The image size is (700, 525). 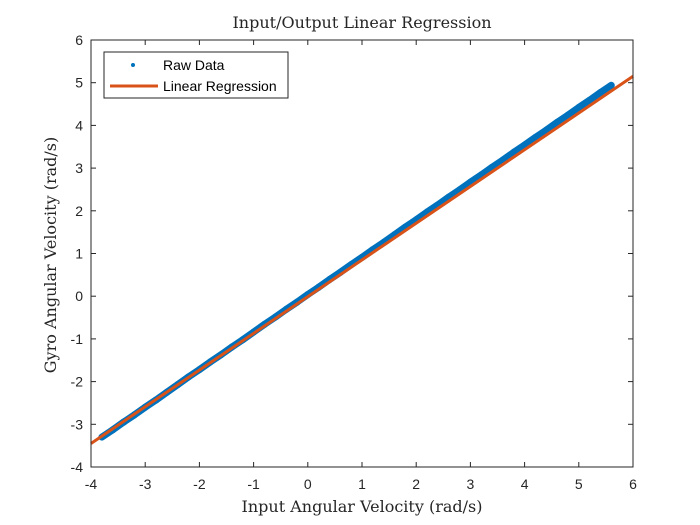 I want to click on x-tick-label: 3, so click(x=471, y=484).